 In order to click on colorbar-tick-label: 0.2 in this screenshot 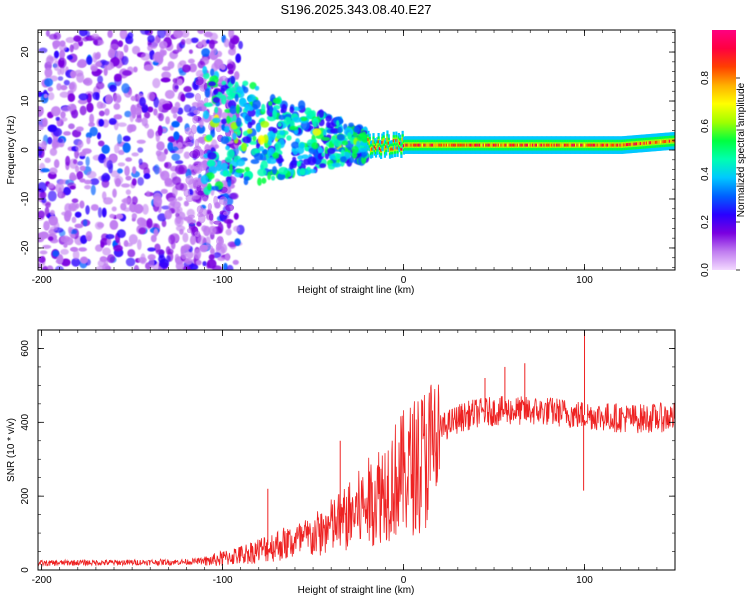, I will do `click(705, 222)`.